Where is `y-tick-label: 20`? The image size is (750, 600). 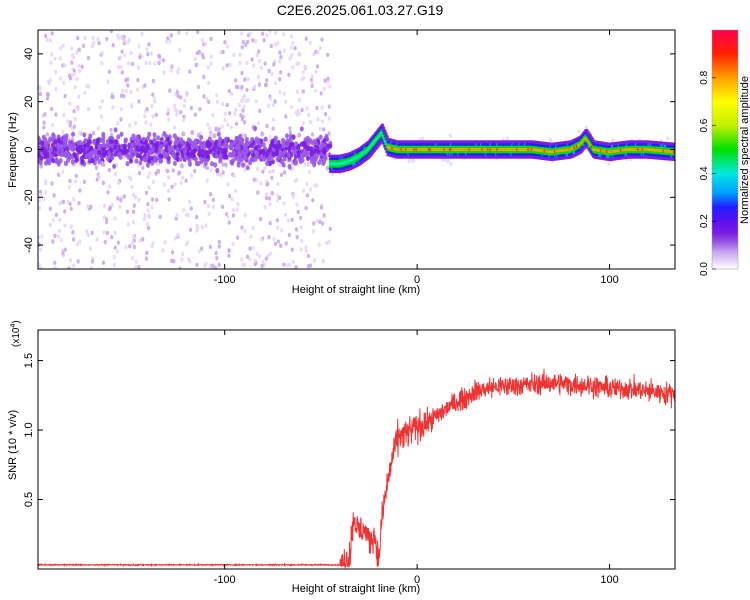 y-tick-label: 20 is located at coordinates (29, 102).